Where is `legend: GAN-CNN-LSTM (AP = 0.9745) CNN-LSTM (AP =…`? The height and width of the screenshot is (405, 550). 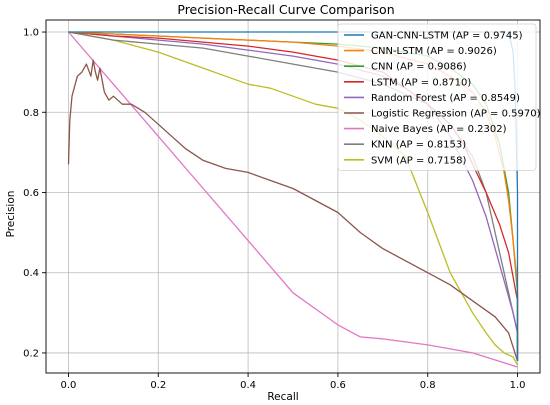 legend: GAN-CNN-LSTM (AP = 0.9745) CNN-LSTM (AP =… is located at coordinates (439, 97).